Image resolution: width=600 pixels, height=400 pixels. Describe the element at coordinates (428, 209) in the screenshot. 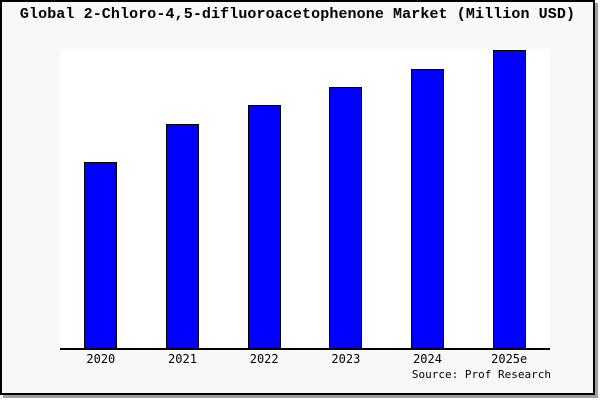

I see `bar-2024` at that location.